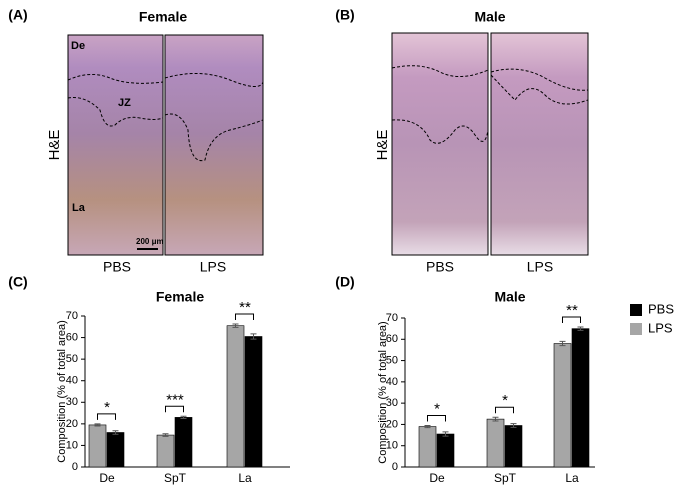 The height and width of the screenshot is (487, 685). I want to click on legend-label: LPS, so click(660, 327).